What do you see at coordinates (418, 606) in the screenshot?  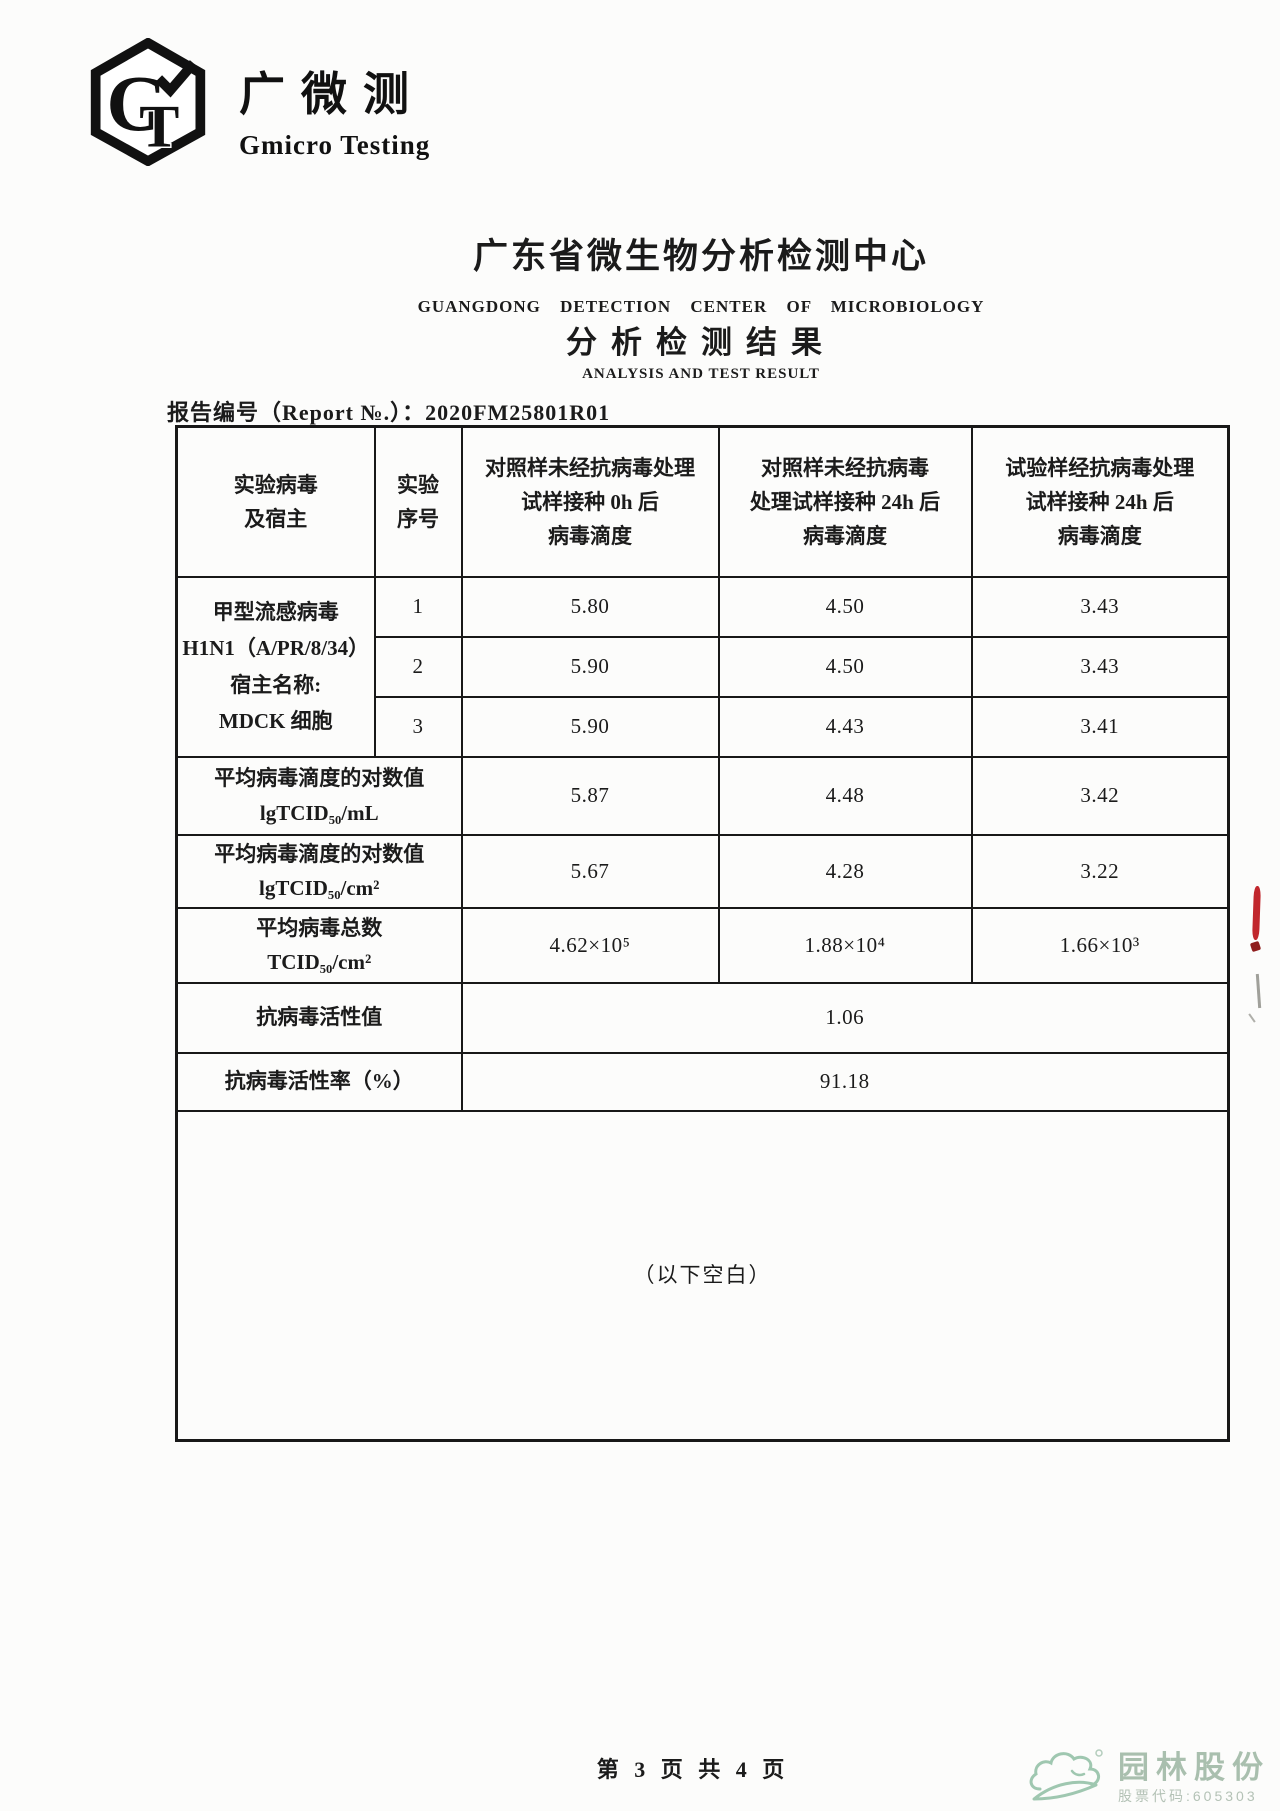 I see `trial-no-cell: 1` at bounding box center [418, 606].